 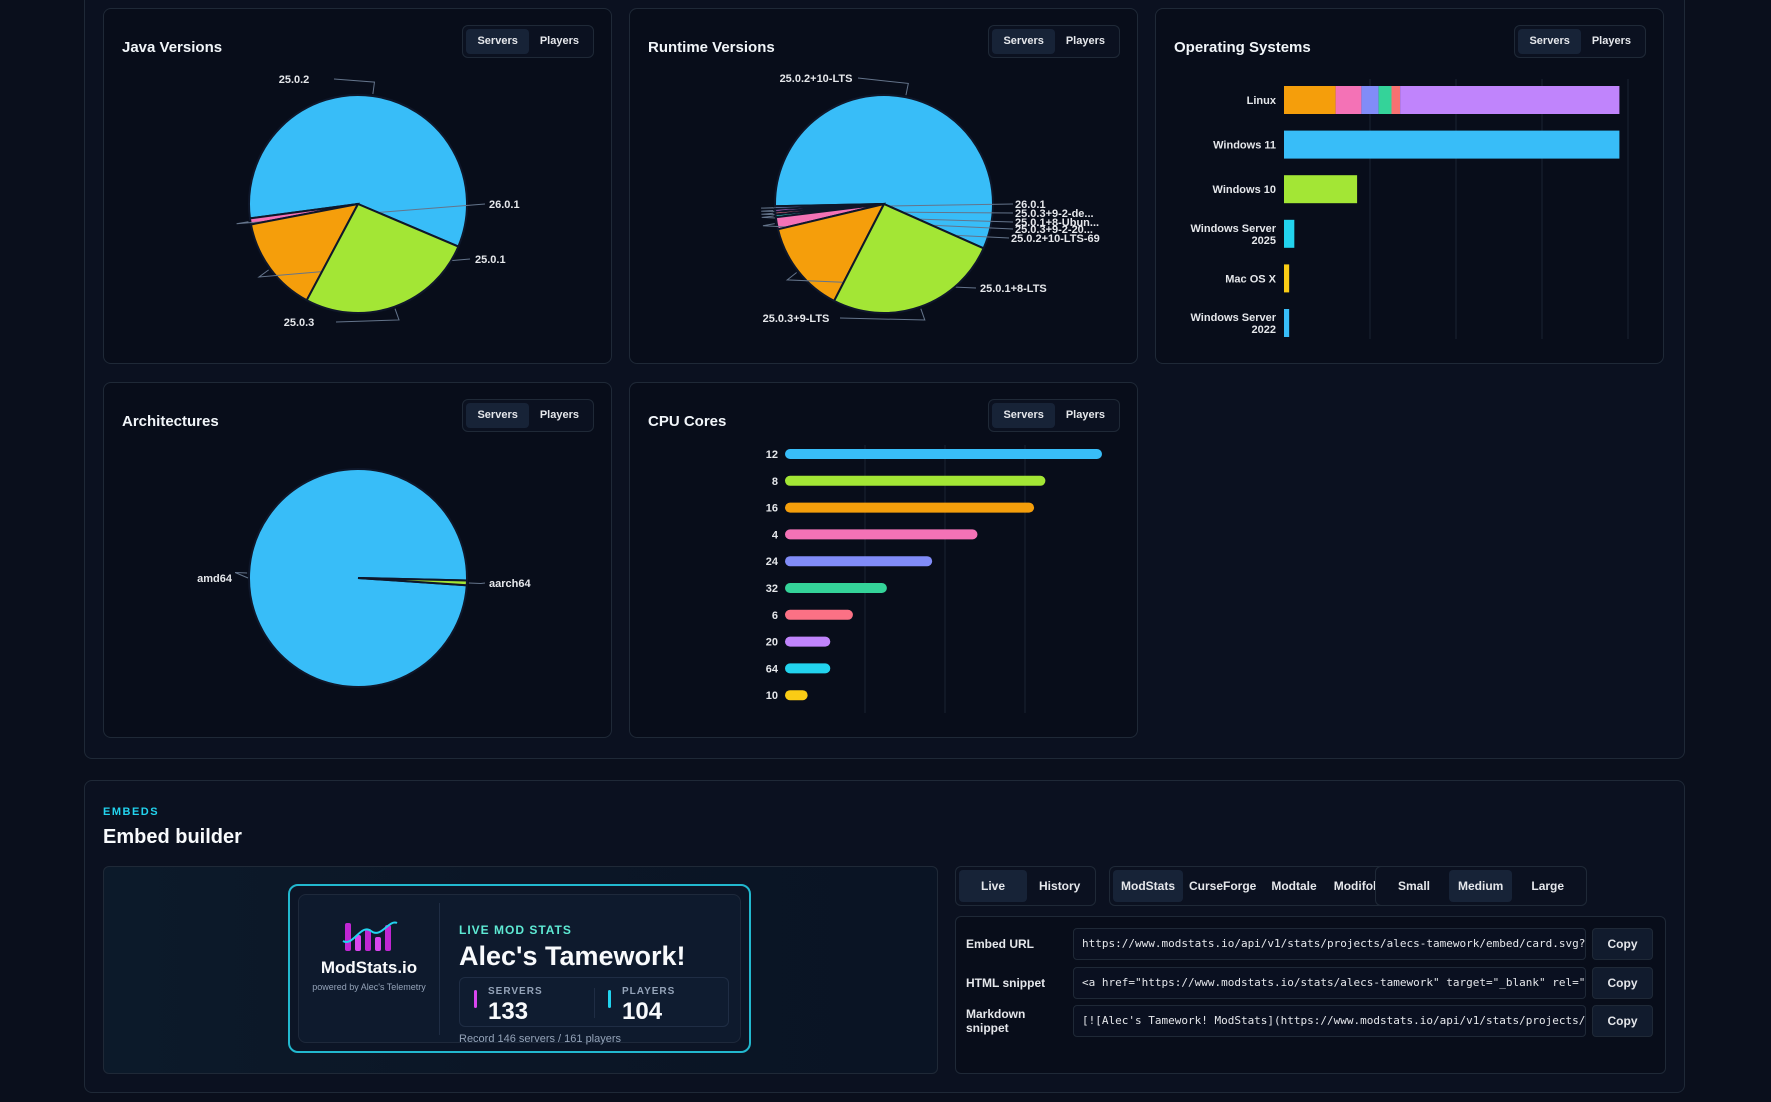 What do you see at coordinates (1223, 886) in the screenshot?
I see `tab-curseforge: CurseForge` at bounding box center [1223, 886].